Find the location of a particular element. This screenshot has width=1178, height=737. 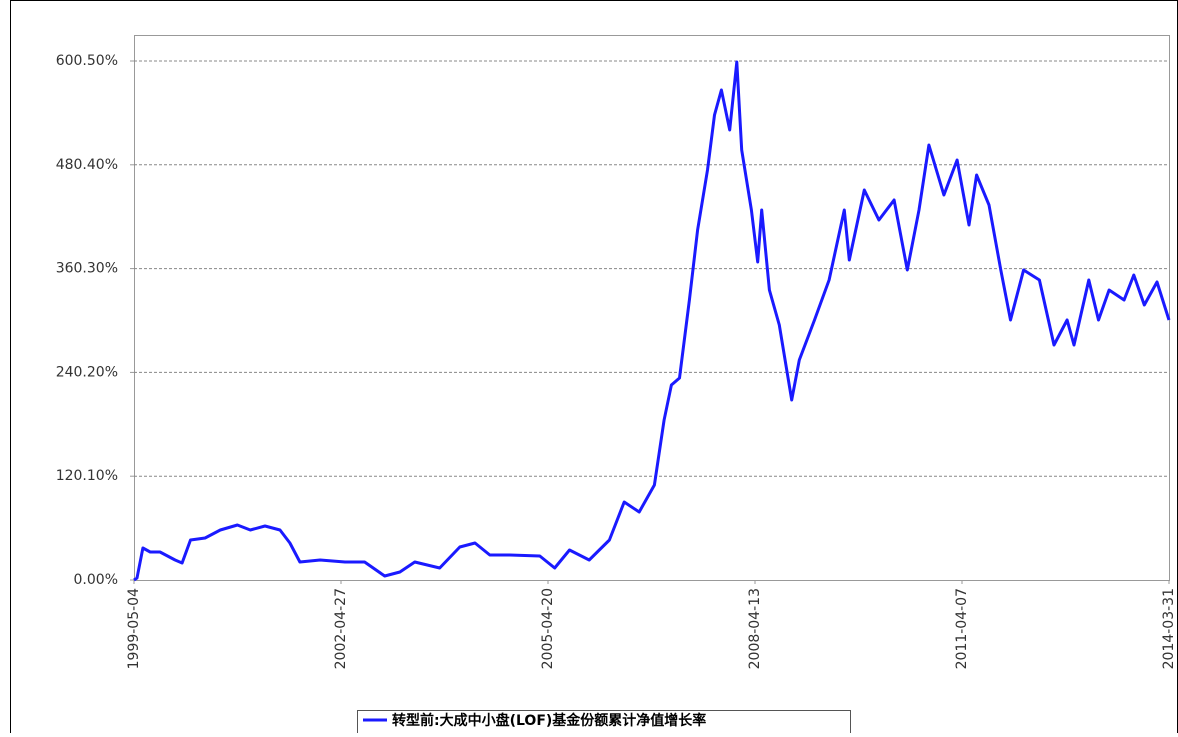

x-tick-label: 2011-04-07 is located at coordinates (962, 628).